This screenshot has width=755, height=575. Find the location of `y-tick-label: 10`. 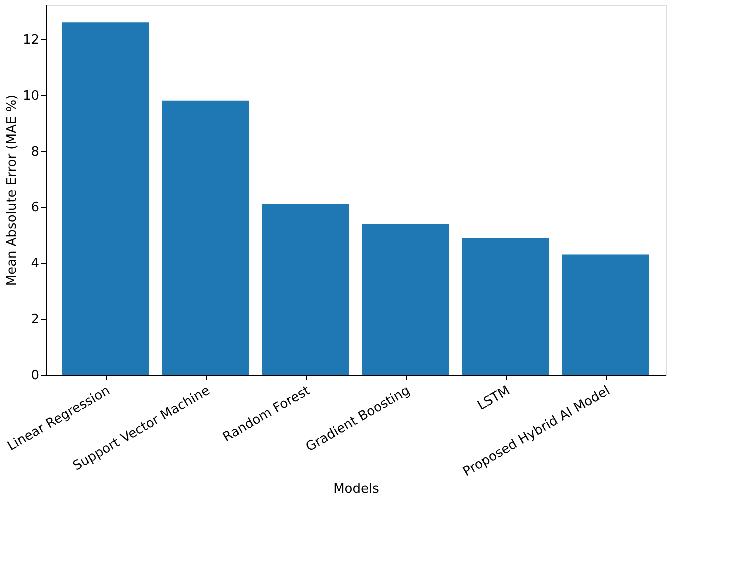

y-tick-label: 10 is located at coordinates (31, 96).